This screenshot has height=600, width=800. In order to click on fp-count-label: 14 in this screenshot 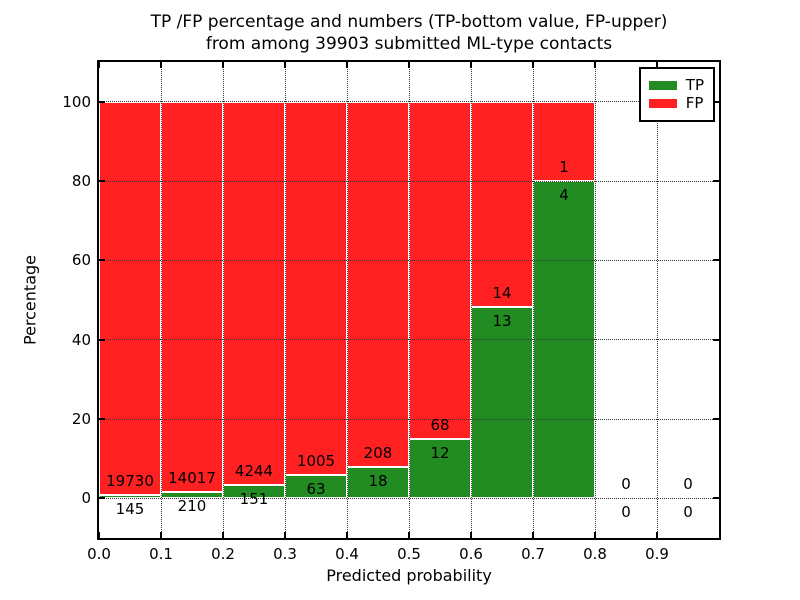, I will do `click(502, 293)`.